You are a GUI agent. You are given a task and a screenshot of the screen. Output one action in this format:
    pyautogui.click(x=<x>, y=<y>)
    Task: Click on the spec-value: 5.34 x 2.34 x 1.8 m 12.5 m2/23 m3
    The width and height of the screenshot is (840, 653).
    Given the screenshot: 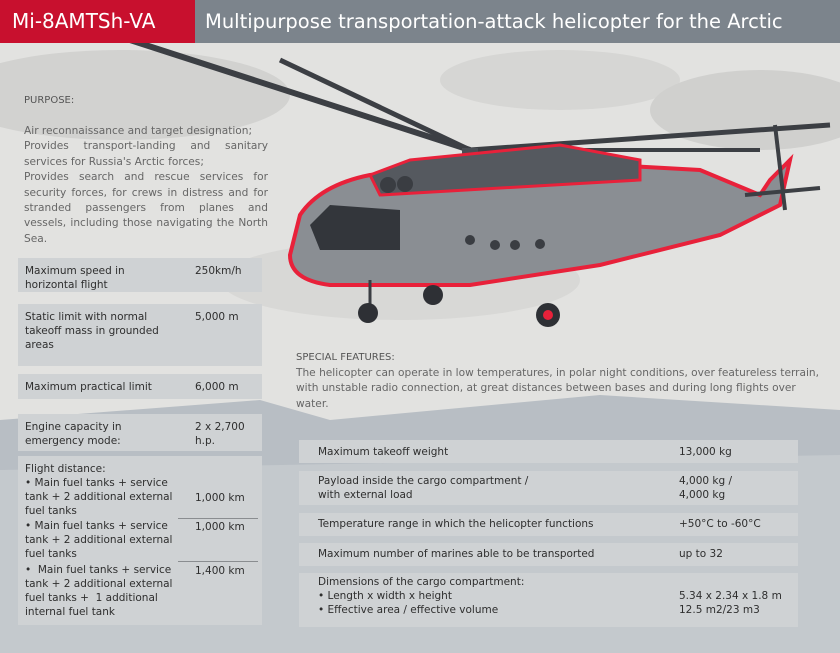 What is the action you would take?
    pyautogui.click(x=730, y=603)
    